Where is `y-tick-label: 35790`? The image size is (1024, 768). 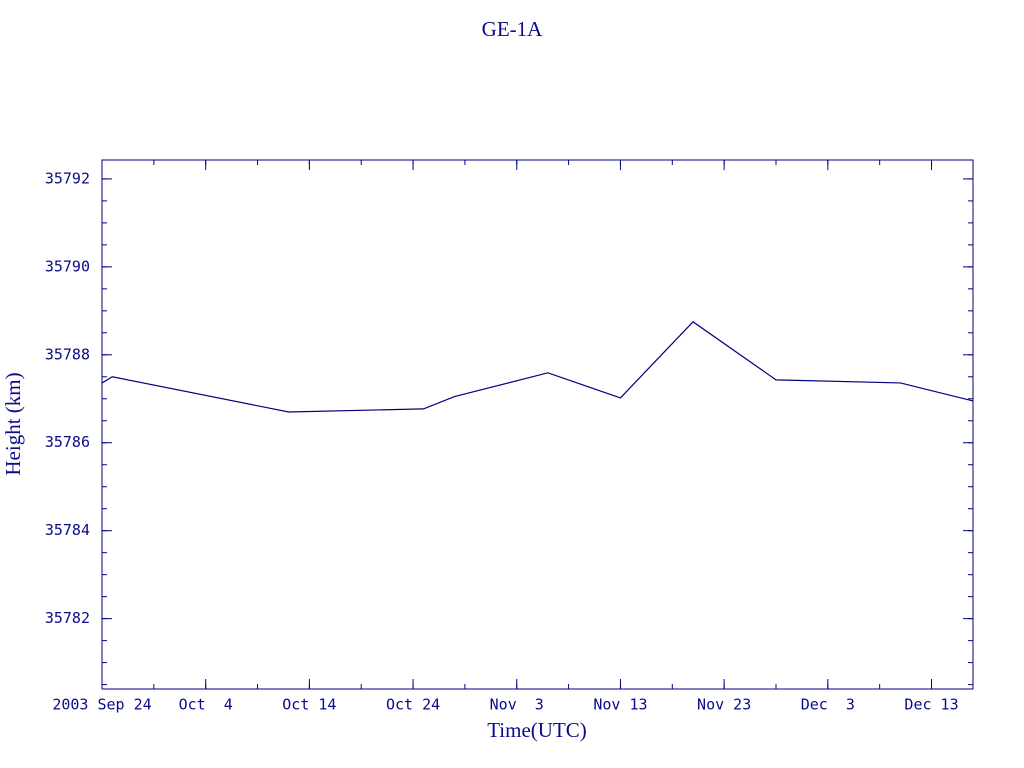 y-tick-label: 35790 is located at coordinates (67, 266).